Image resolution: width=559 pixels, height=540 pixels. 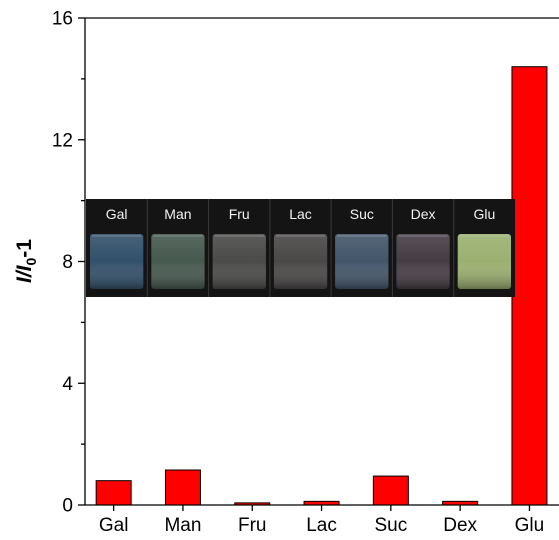 I want to click on vial-label: Gal, so click(x=117, y=214).